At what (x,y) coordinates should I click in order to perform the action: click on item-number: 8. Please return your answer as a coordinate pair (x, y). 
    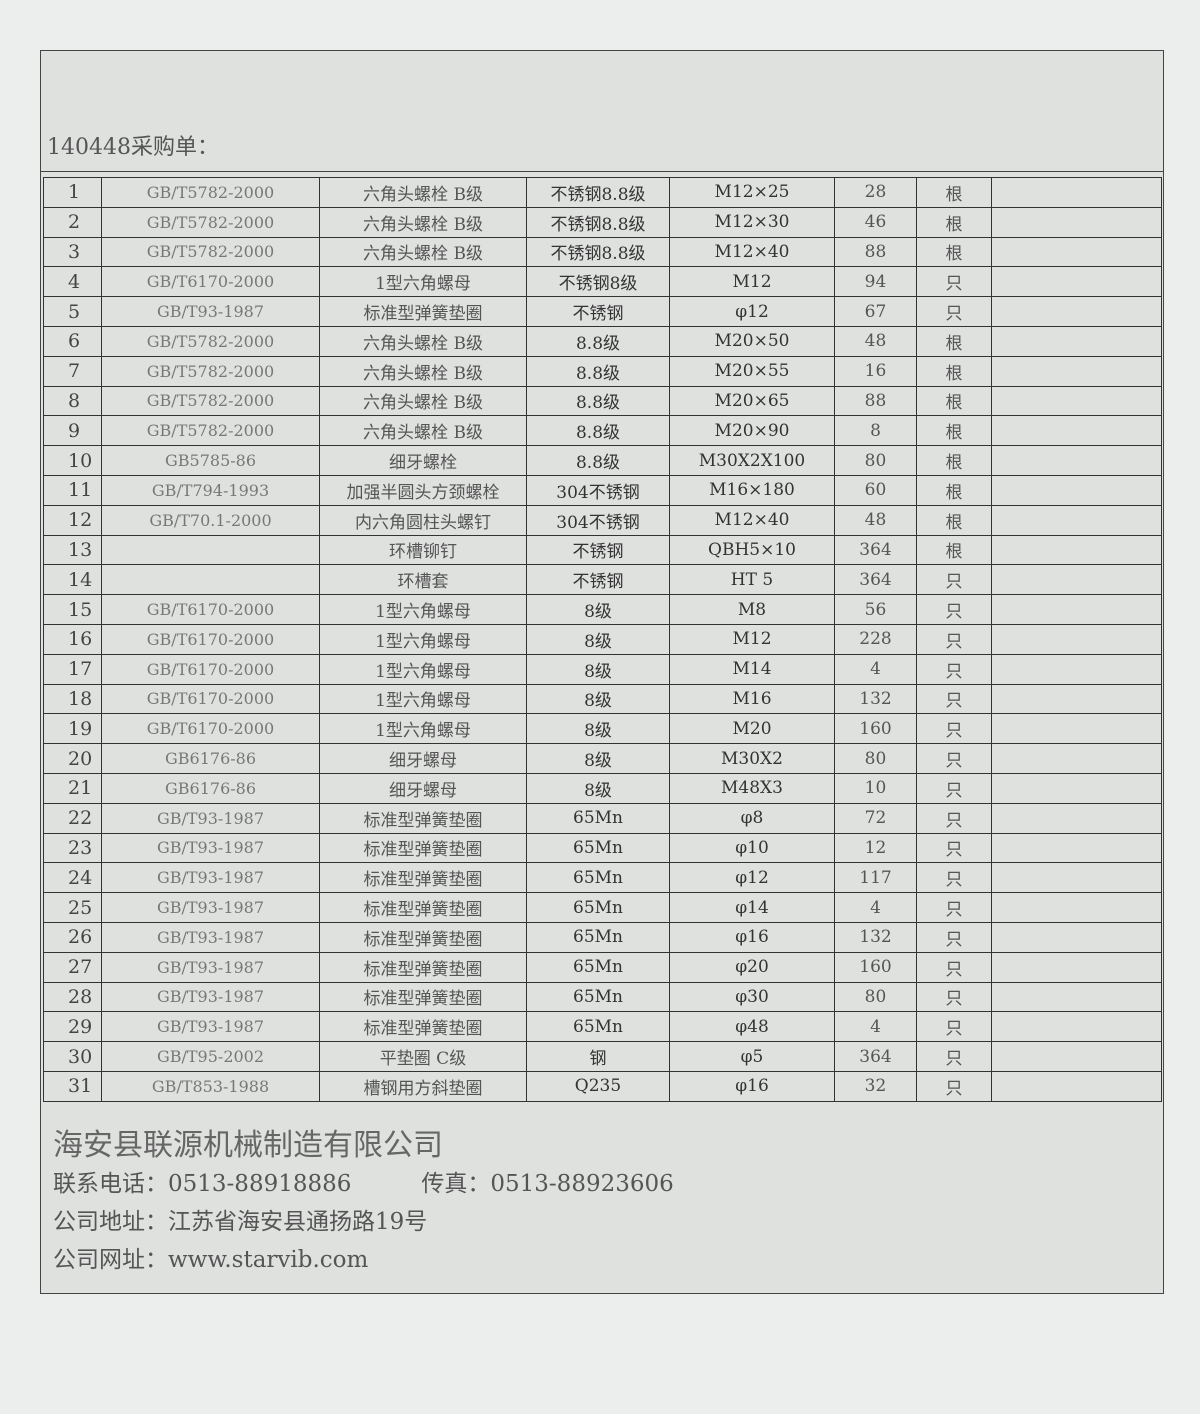
    Looking at the image, I should click on (72, 401).